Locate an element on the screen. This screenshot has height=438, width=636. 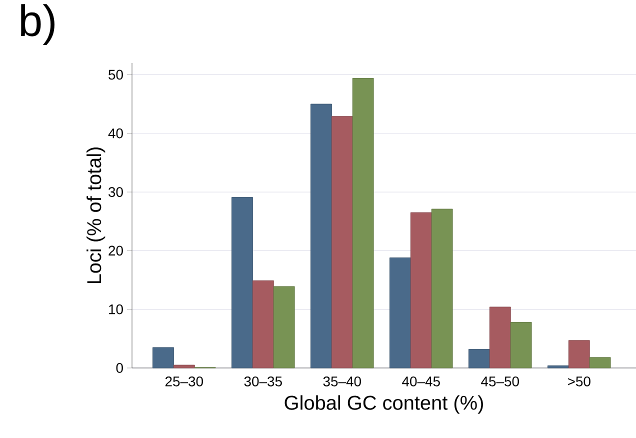
y-tick-label: 40 is located at coordinates (115, 133).